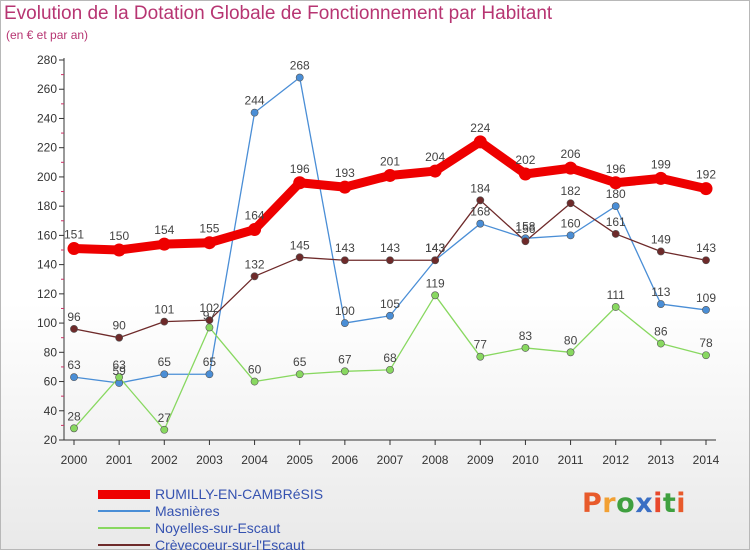 The height and width of the screenshot is (554, 750). Describe the element at coordinates (706, 298) in the screenshot. I see `data-label: 109` at that location.